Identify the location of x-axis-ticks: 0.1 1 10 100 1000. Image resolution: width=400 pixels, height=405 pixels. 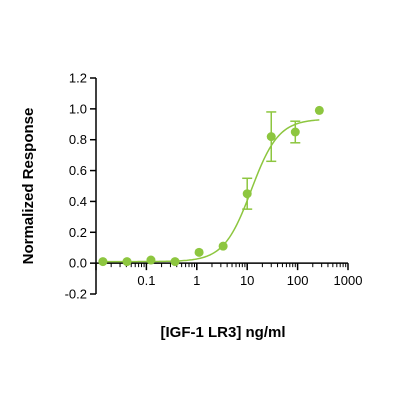
(229, 275).